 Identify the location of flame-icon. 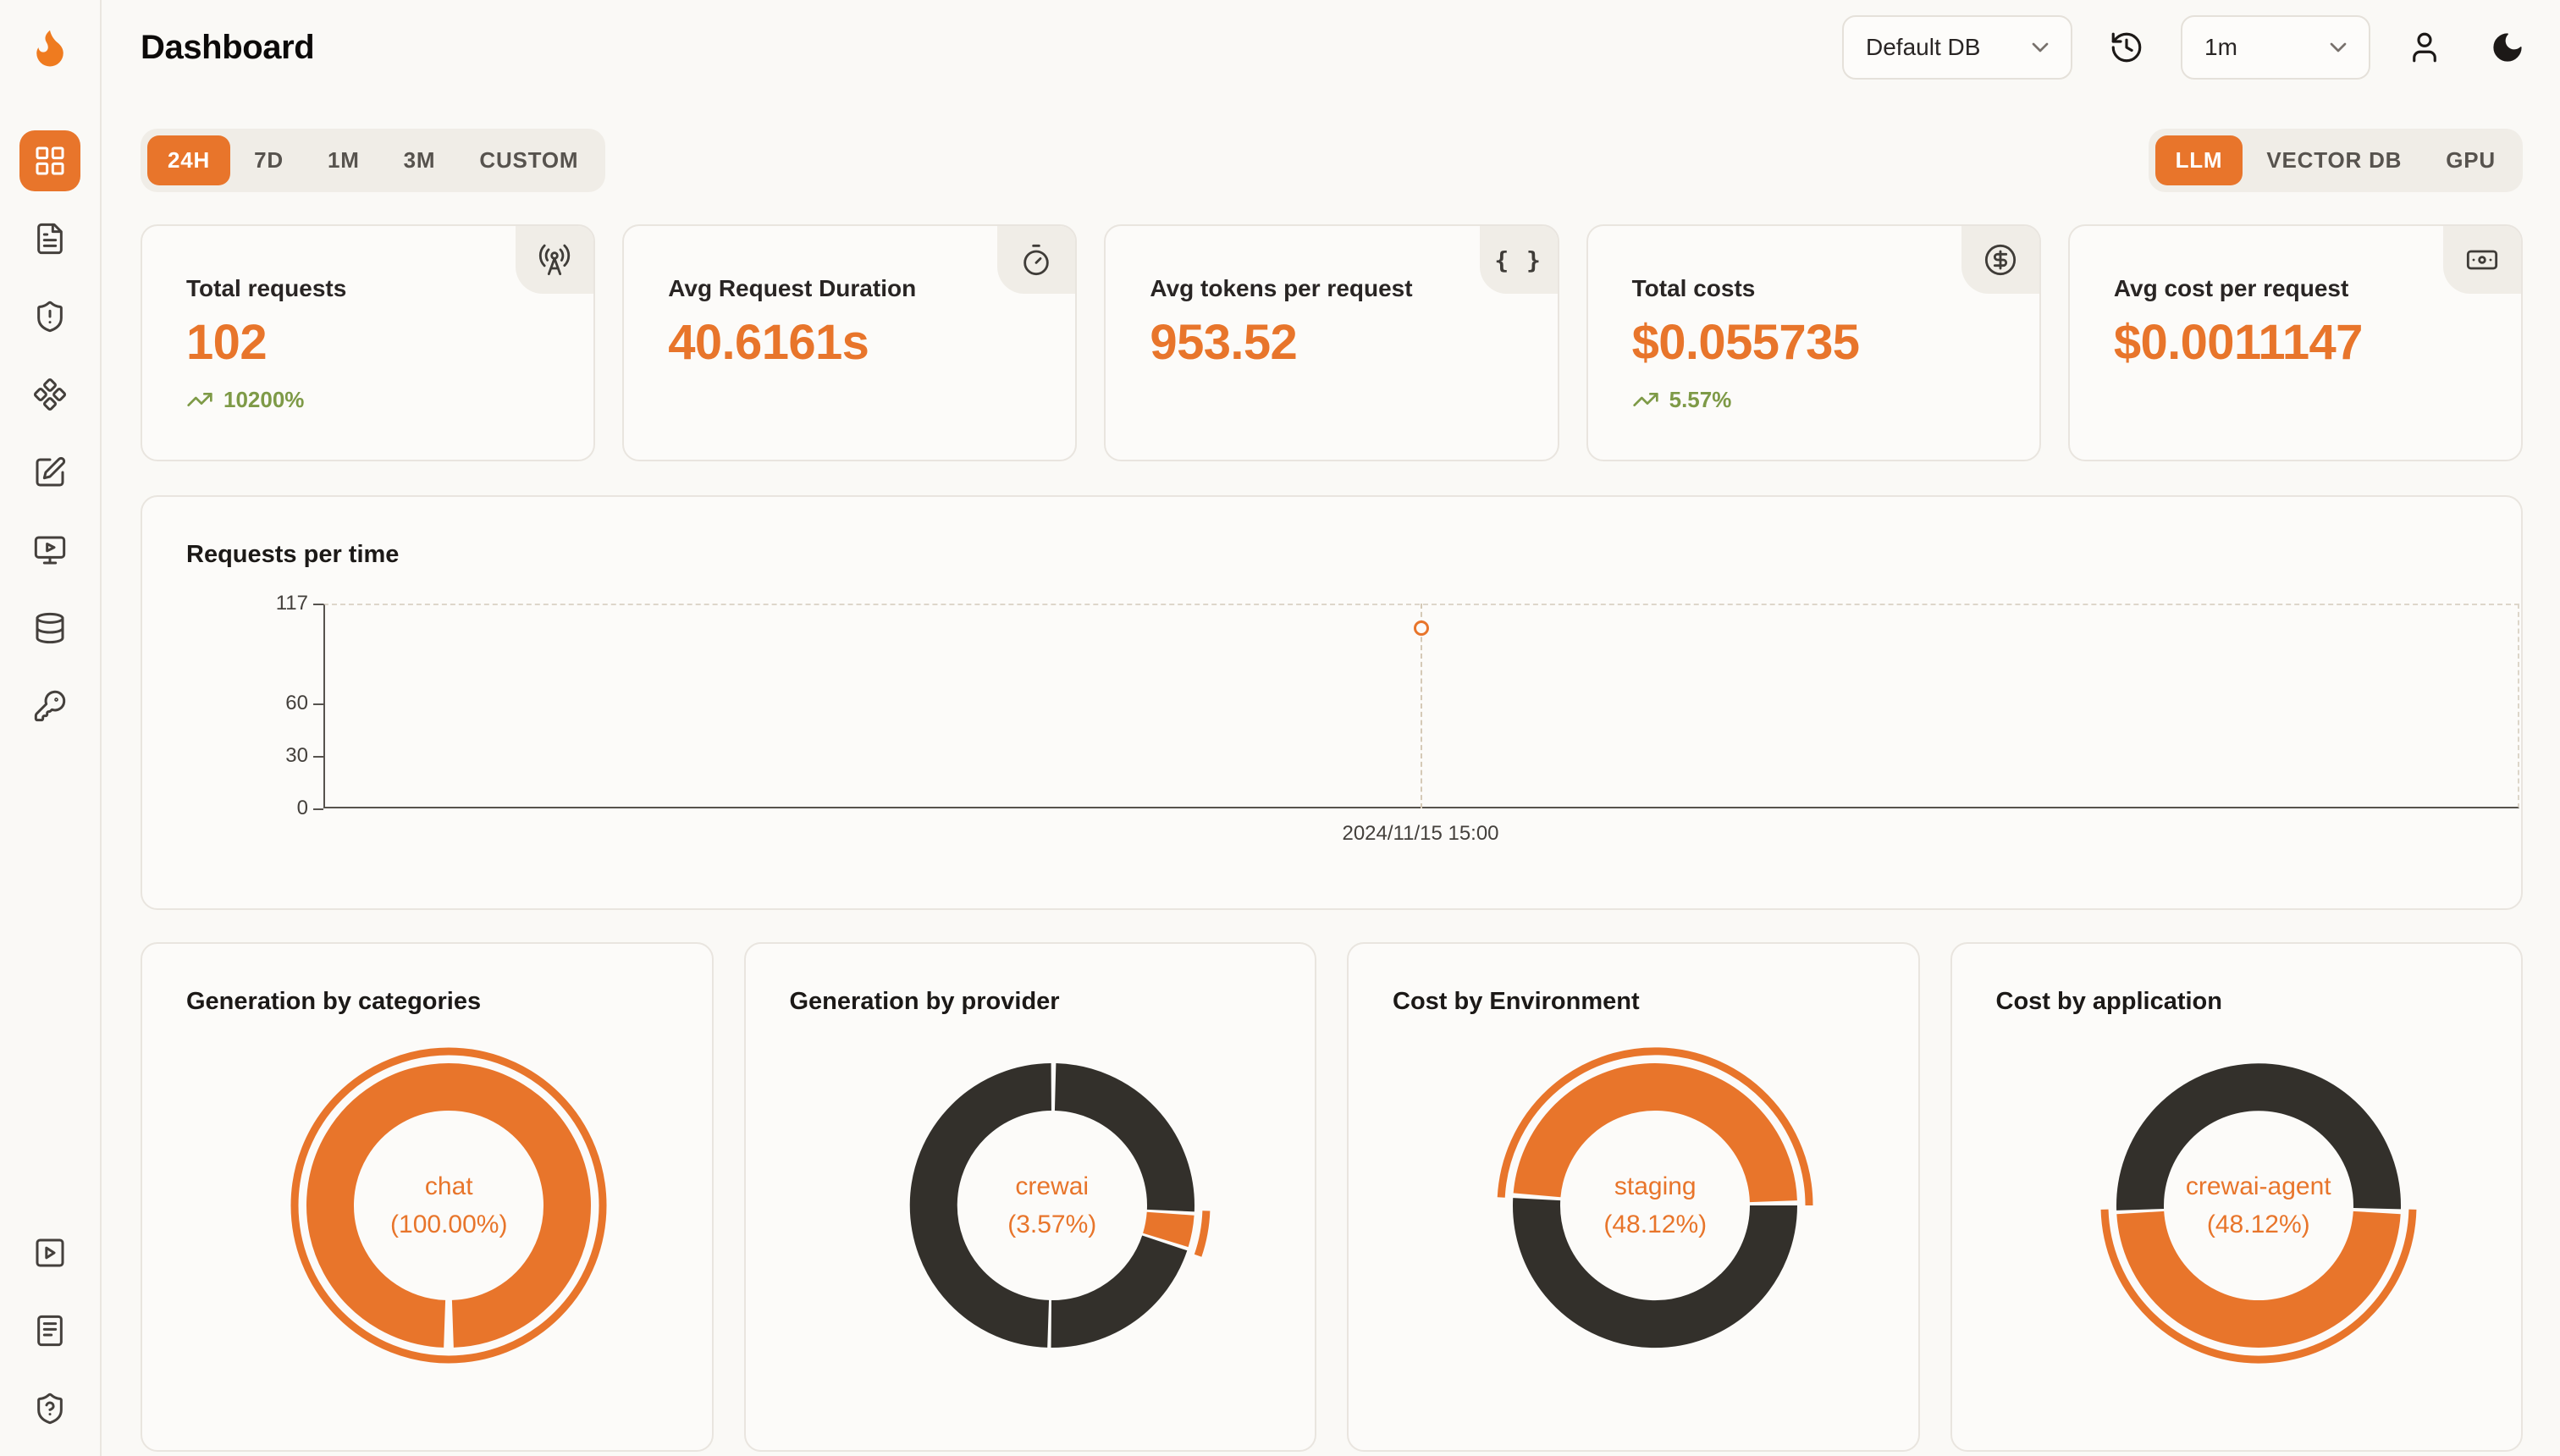
(49, 48).